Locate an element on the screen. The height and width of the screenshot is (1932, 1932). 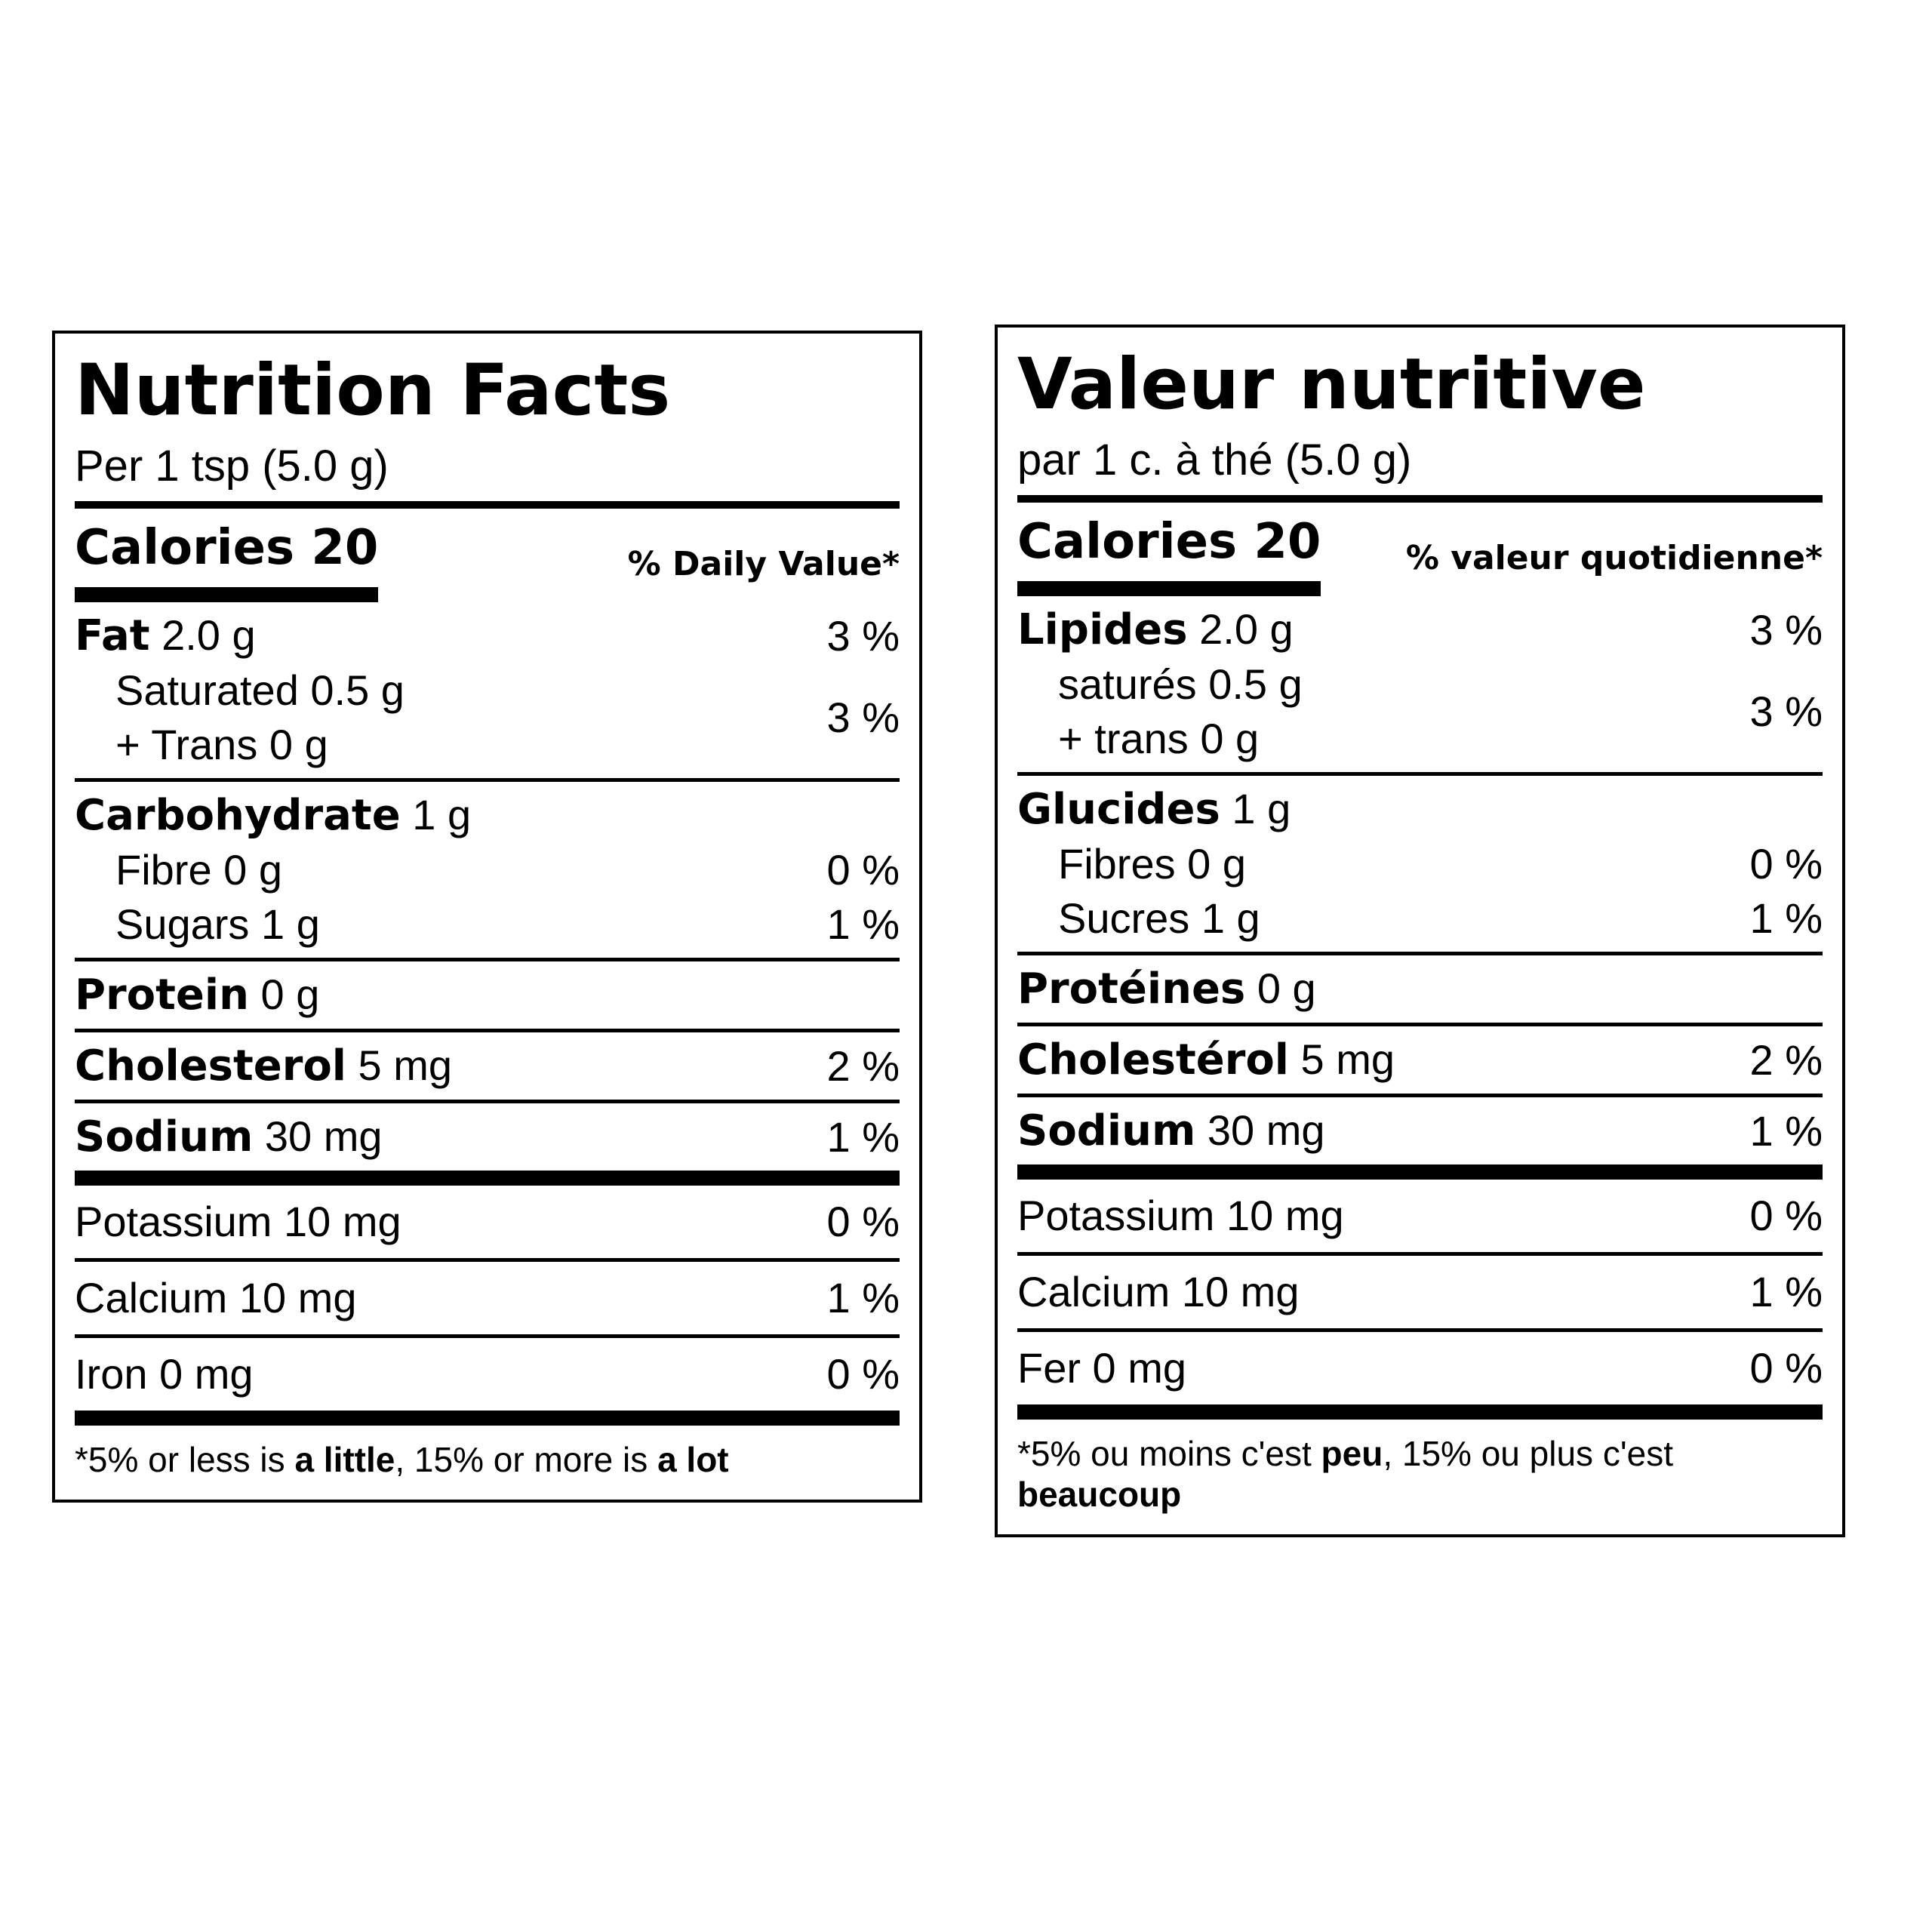
nutrient-name: Carbohydrate is located at coordinates (238, 815).